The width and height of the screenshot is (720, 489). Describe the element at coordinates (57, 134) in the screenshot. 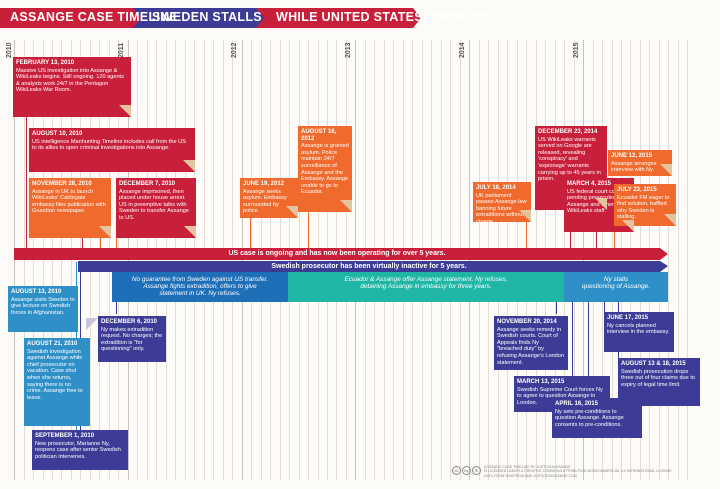

I see `event-date: AUGUST 10, 2010` at that location.